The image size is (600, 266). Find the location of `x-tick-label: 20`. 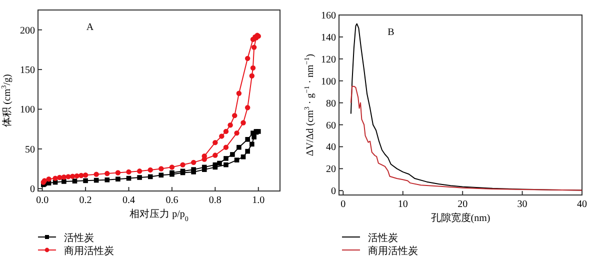

x-tick-label: 20 is located at coordinates (463, 204).